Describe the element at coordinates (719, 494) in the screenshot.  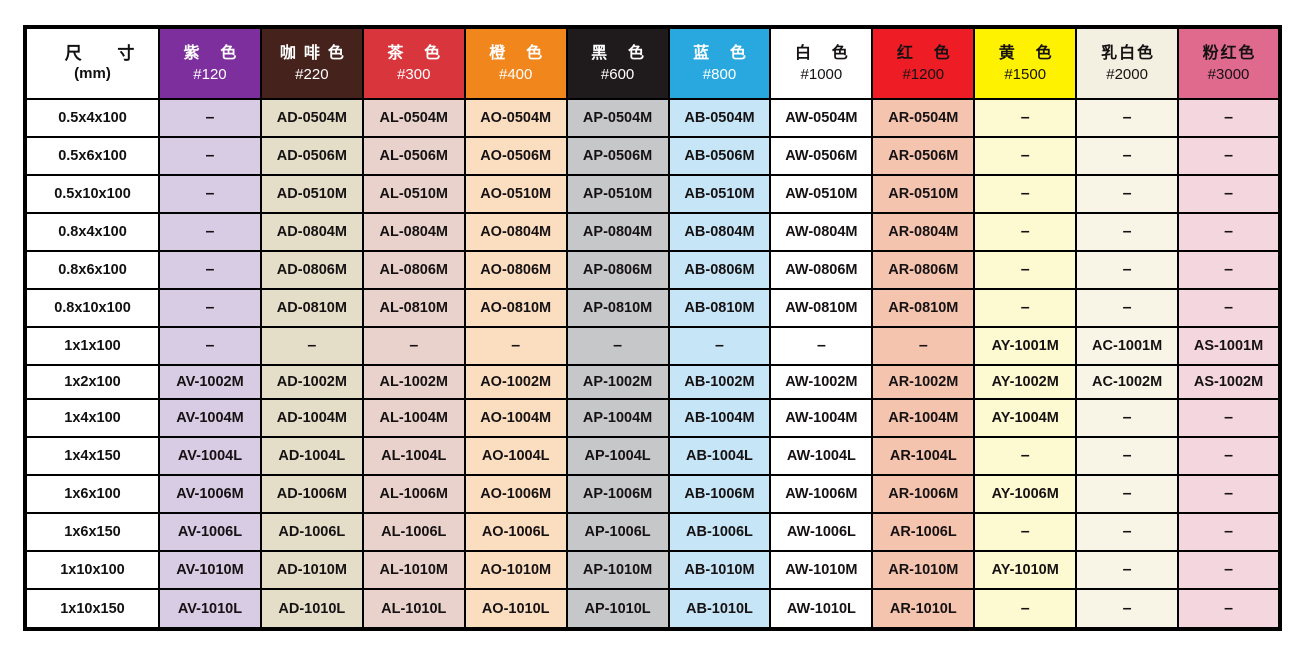
I see `product-code-cell: AB-1006M` at that location.